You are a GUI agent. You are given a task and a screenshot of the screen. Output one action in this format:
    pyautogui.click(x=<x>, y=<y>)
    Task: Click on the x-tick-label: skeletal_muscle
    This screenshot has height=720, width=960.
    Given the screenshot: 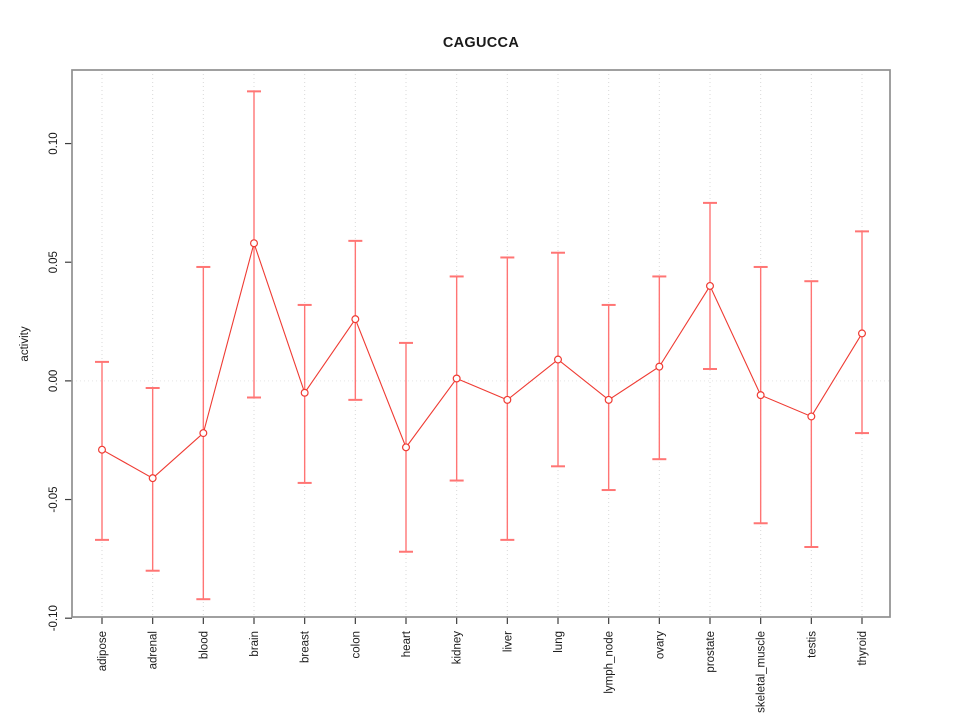 What is the action you would take?
    pyautogui.click(x=762, y=672)
    